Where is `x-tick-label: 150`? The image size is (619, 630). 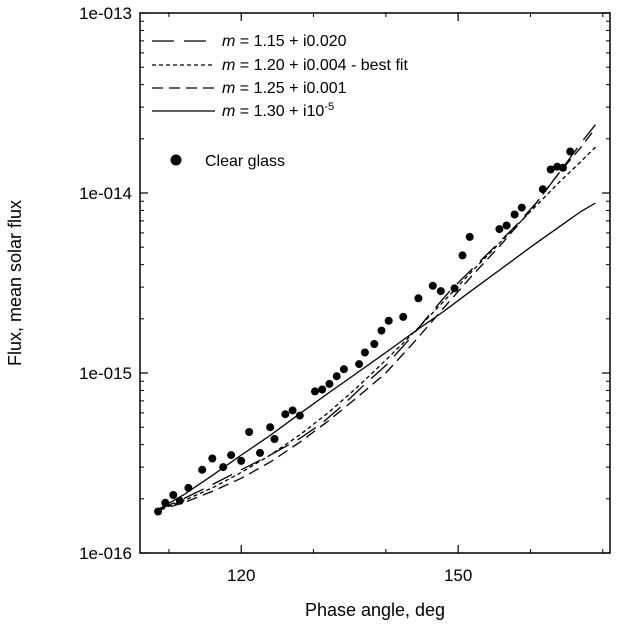 x-tick-label: 150 is located at coordinates (458, 575).